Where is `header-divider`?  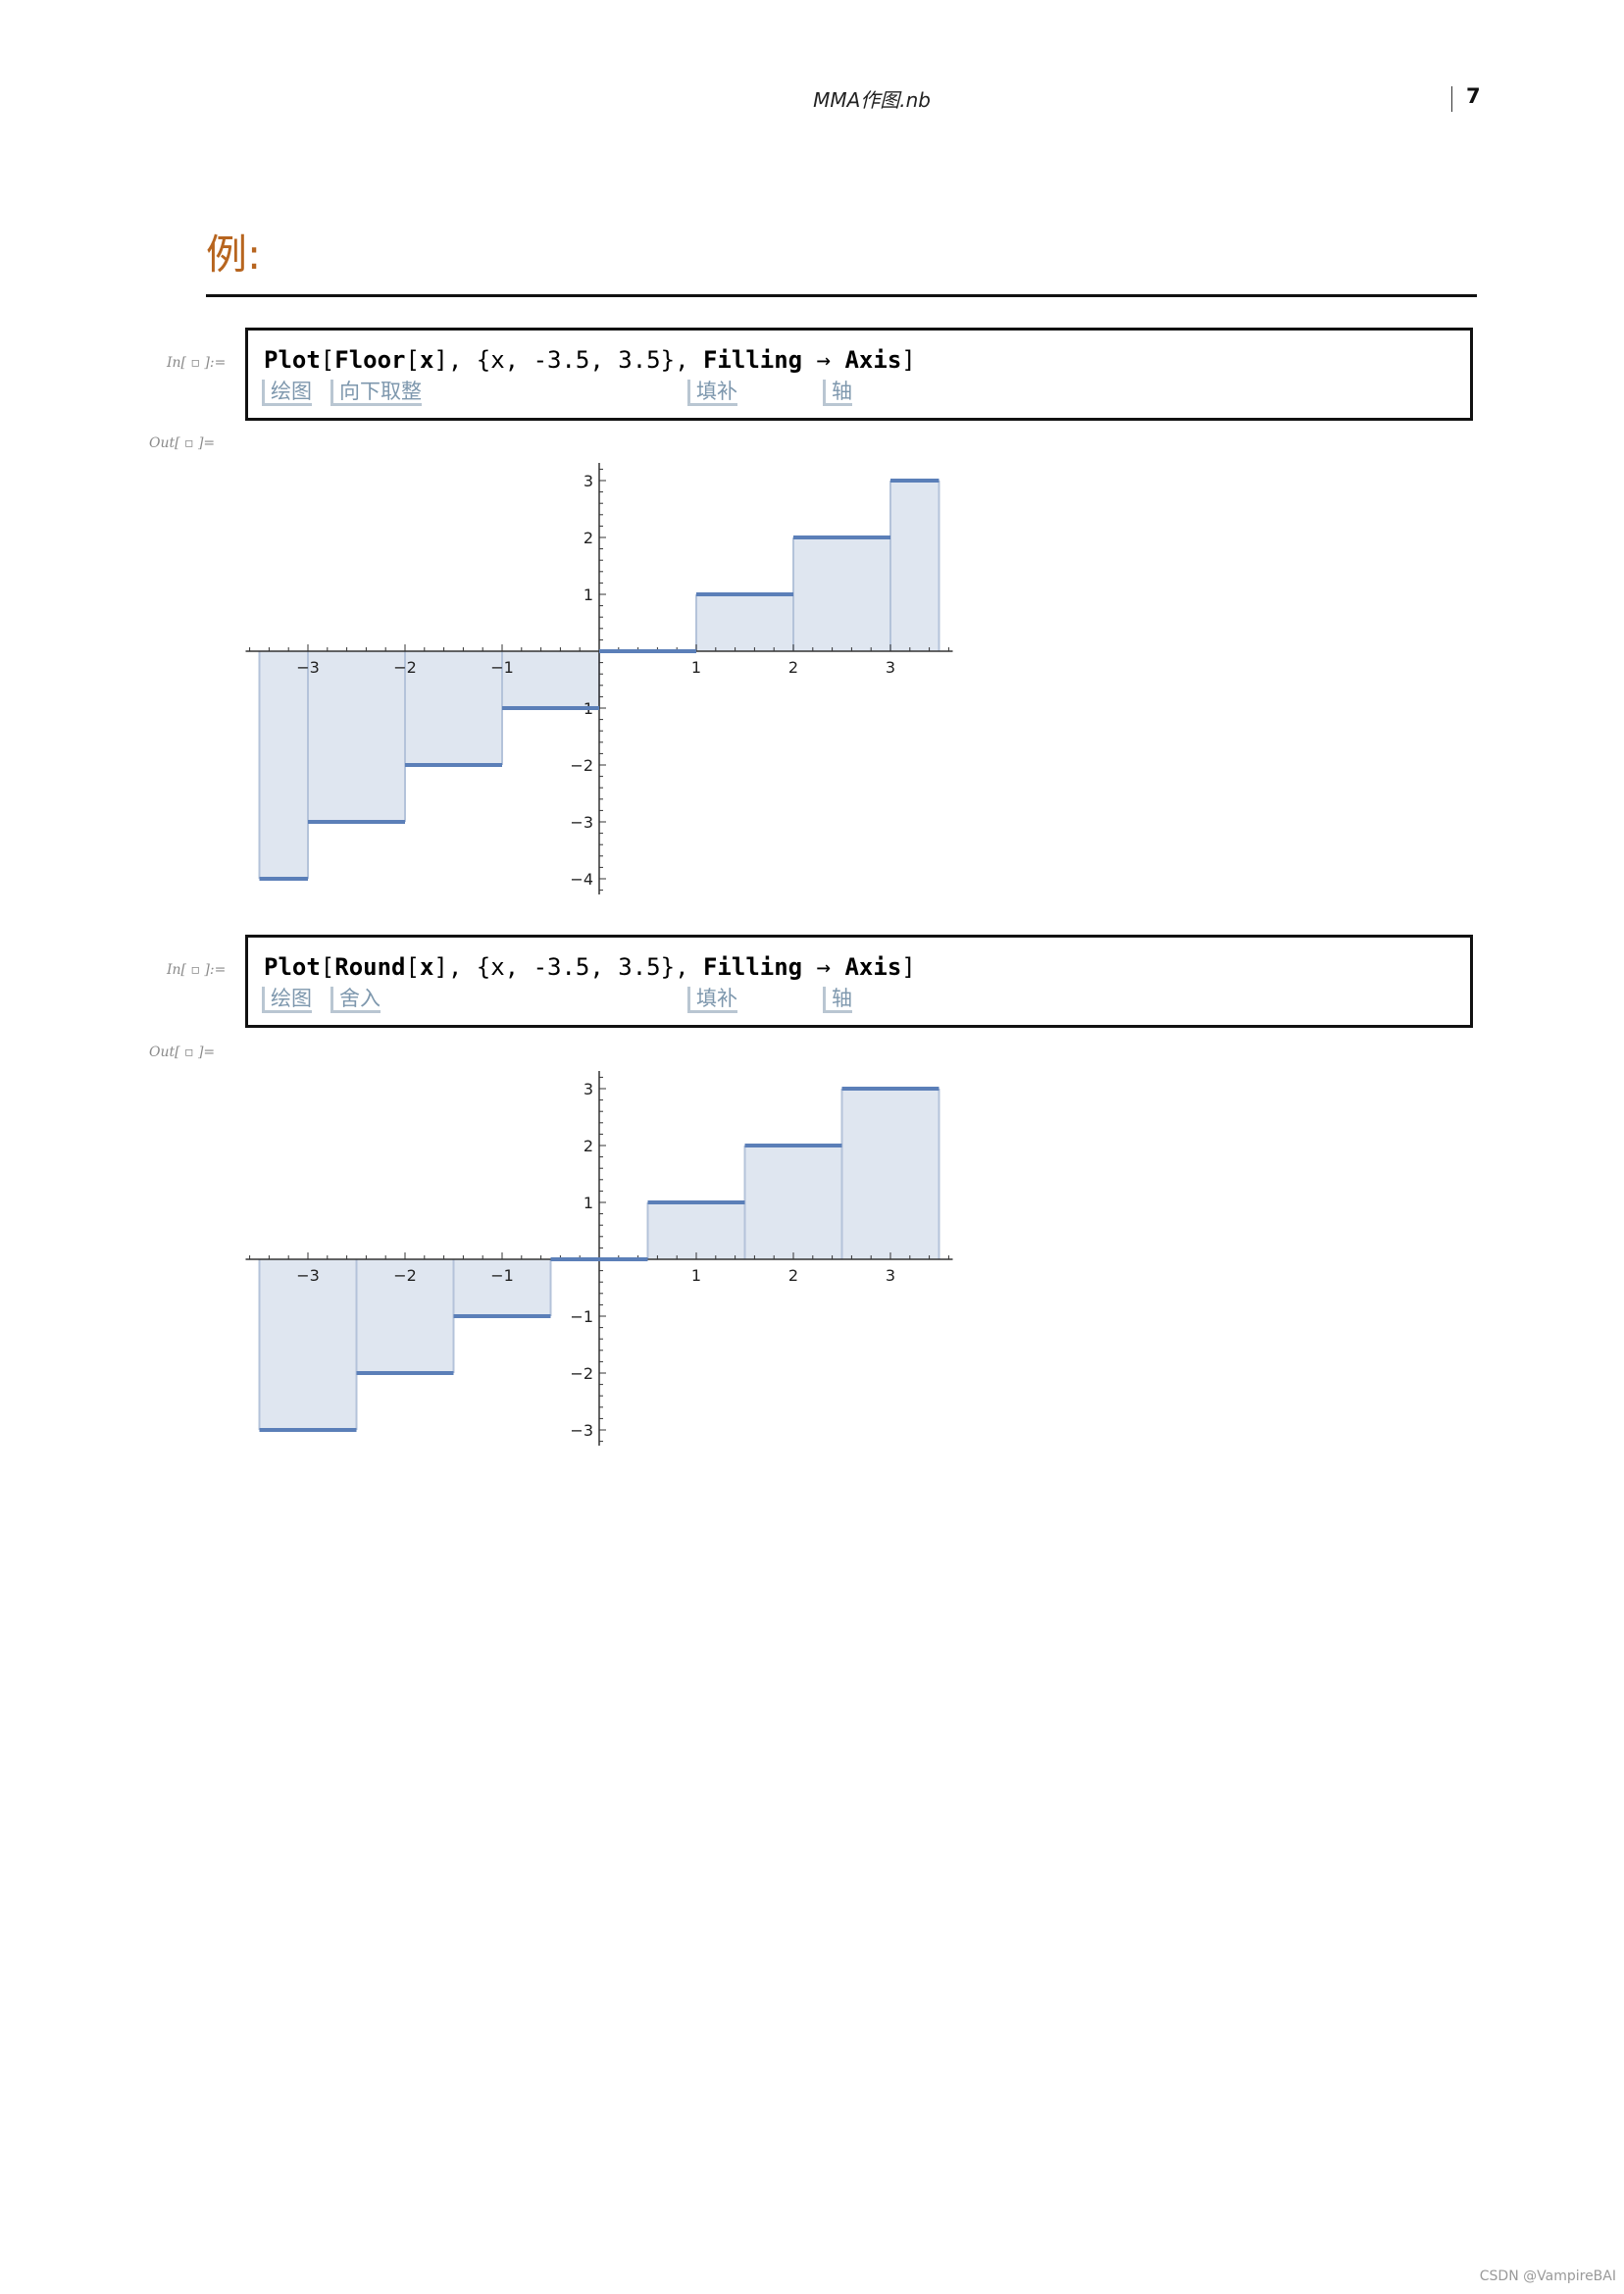 header-divider is located at coordinates (1451, 99).